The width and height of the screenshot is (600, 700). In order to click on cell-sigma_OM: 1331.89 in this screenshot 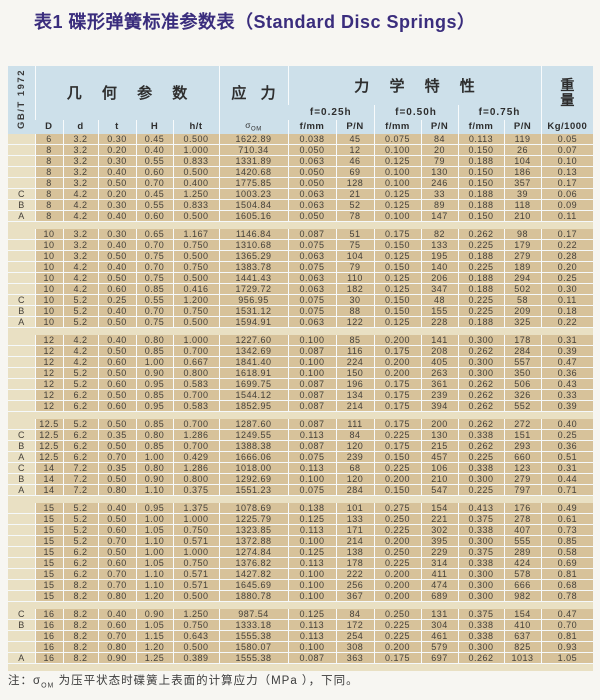, I will do `click(253, 161)`.